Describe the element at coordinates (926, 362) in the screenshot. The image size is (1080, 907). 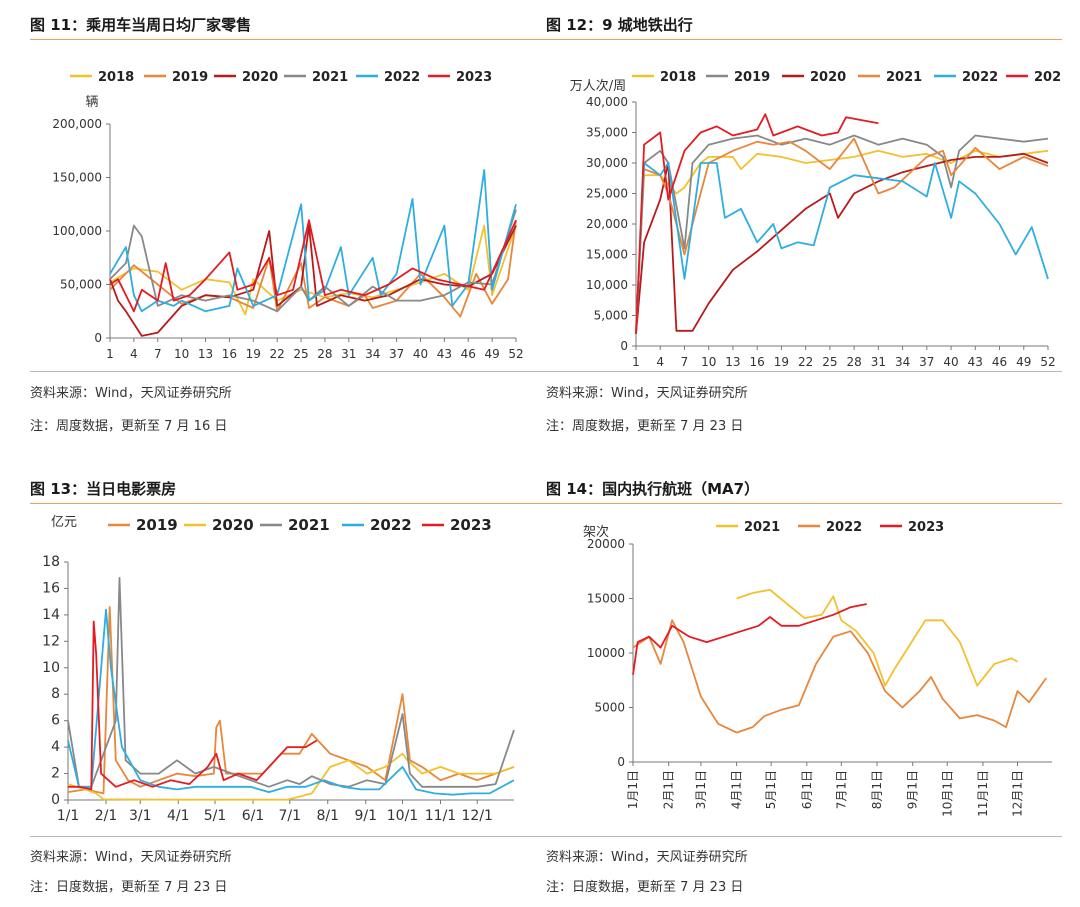
I see `x-tick-label: 37` at that location.